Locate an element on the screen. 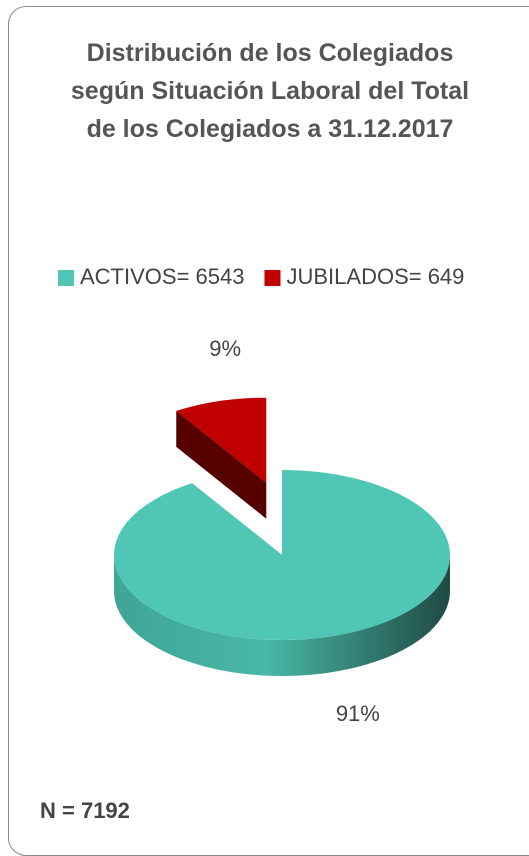 This screenshot has width=529, height=856. data-label: 91% is located at coordinates (358, 713).